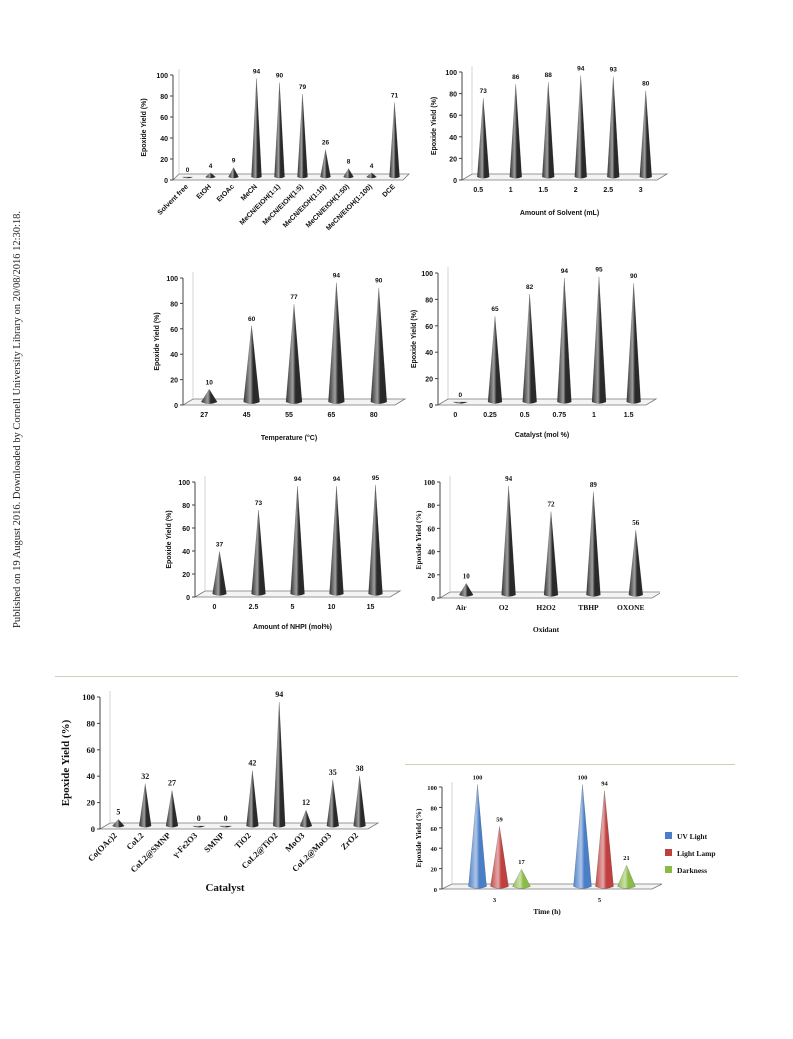 The width and height of the screenshot is (793, 1039). What do you see at coordinates (599, 270) in the screenshot?
I see `data-label: 95` at bounding box center [599, 270].